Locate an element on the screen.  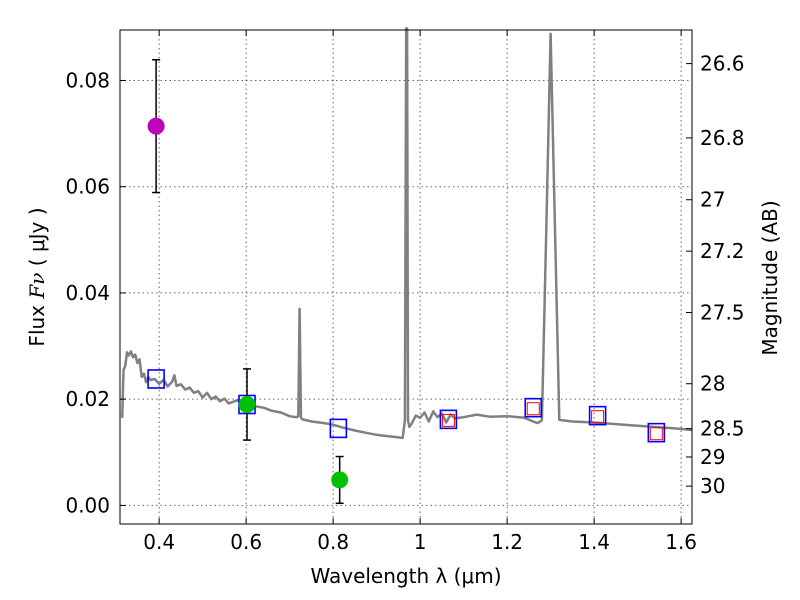
y-tick-label: 0.06 is located at coordinates (87, 187).